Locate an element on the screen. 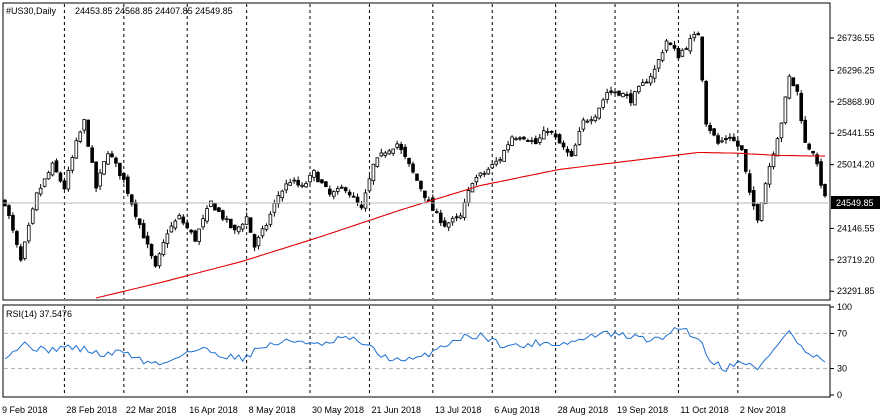 Image resolution: width=880 pixels, height=420 pixels. time-label: 11 Oct 2018 is located at coordinates (704, 410).